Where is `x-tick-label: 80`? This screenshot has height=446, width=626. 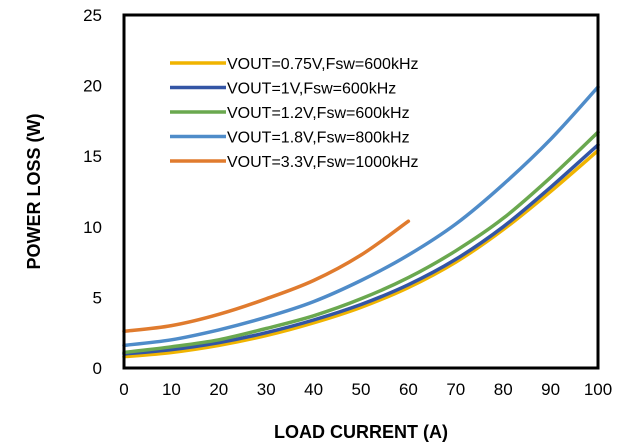 x-tick-label: 80 is located at coordinates (503, 389).